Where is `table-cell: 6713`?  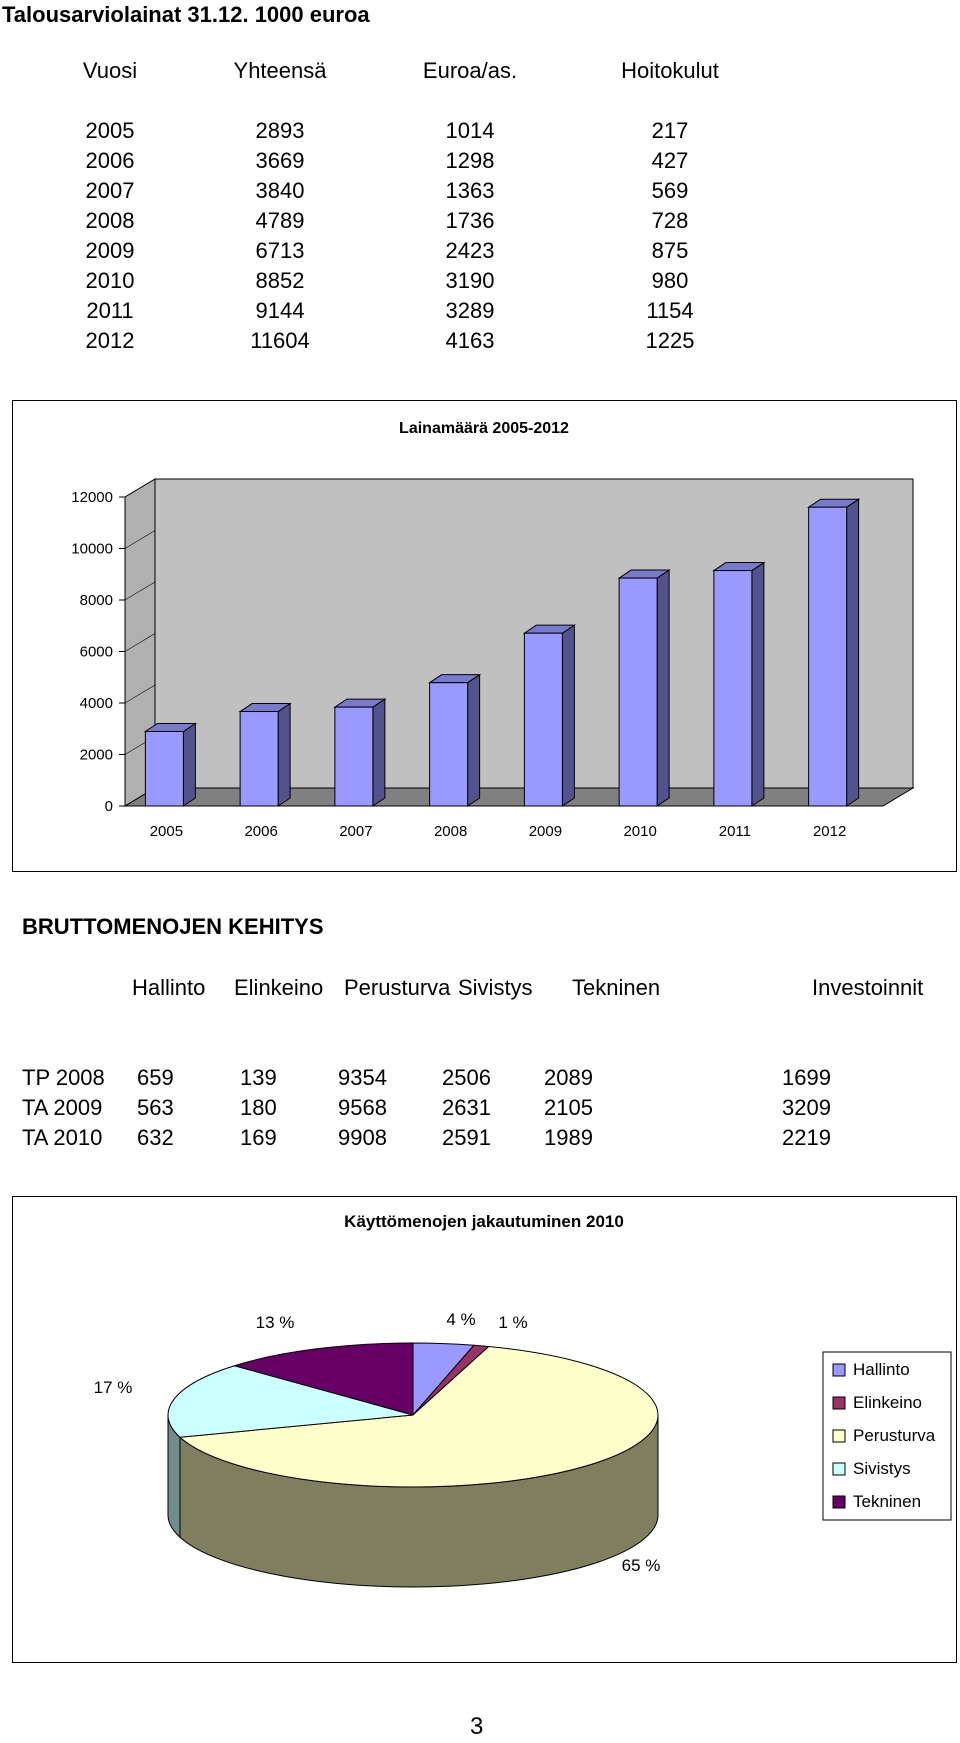 table-cell: 6713 is located at coordinates (280, 250).